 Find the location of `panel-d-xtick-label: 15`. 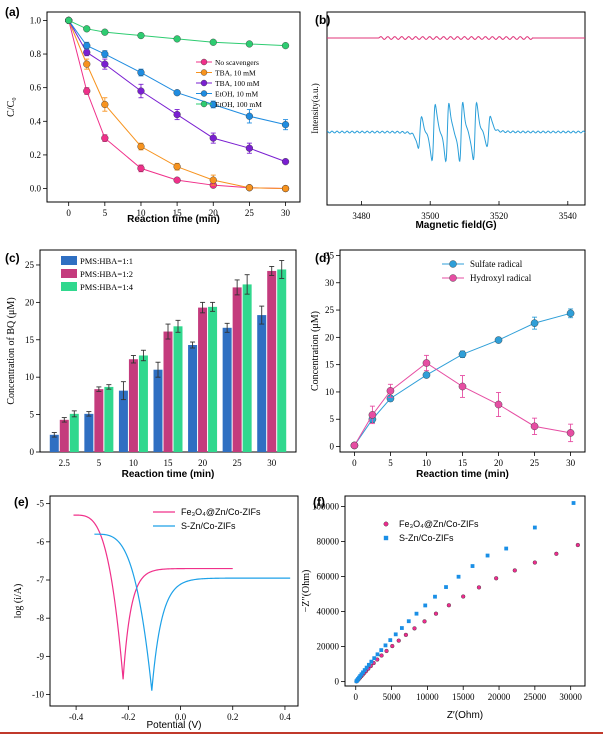

panel-d-xtick-label: 15 is located at coordinates (463, 463).